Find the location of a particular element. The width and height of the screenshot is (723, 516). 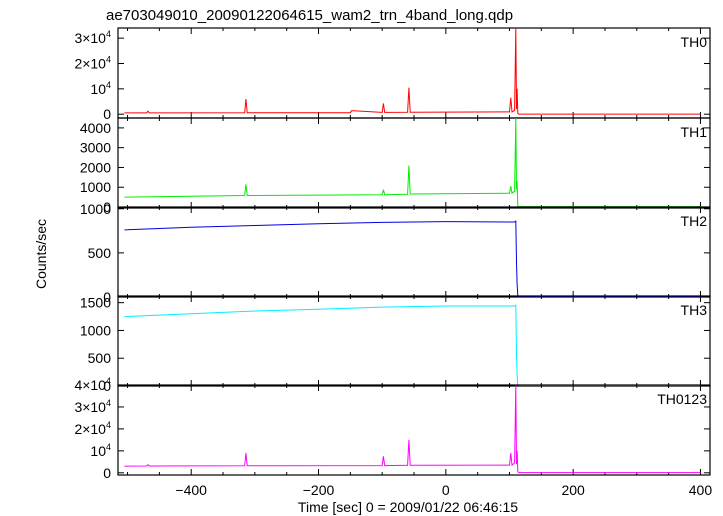

y-tick-label: 3000 is located at coordinates (95, 148).